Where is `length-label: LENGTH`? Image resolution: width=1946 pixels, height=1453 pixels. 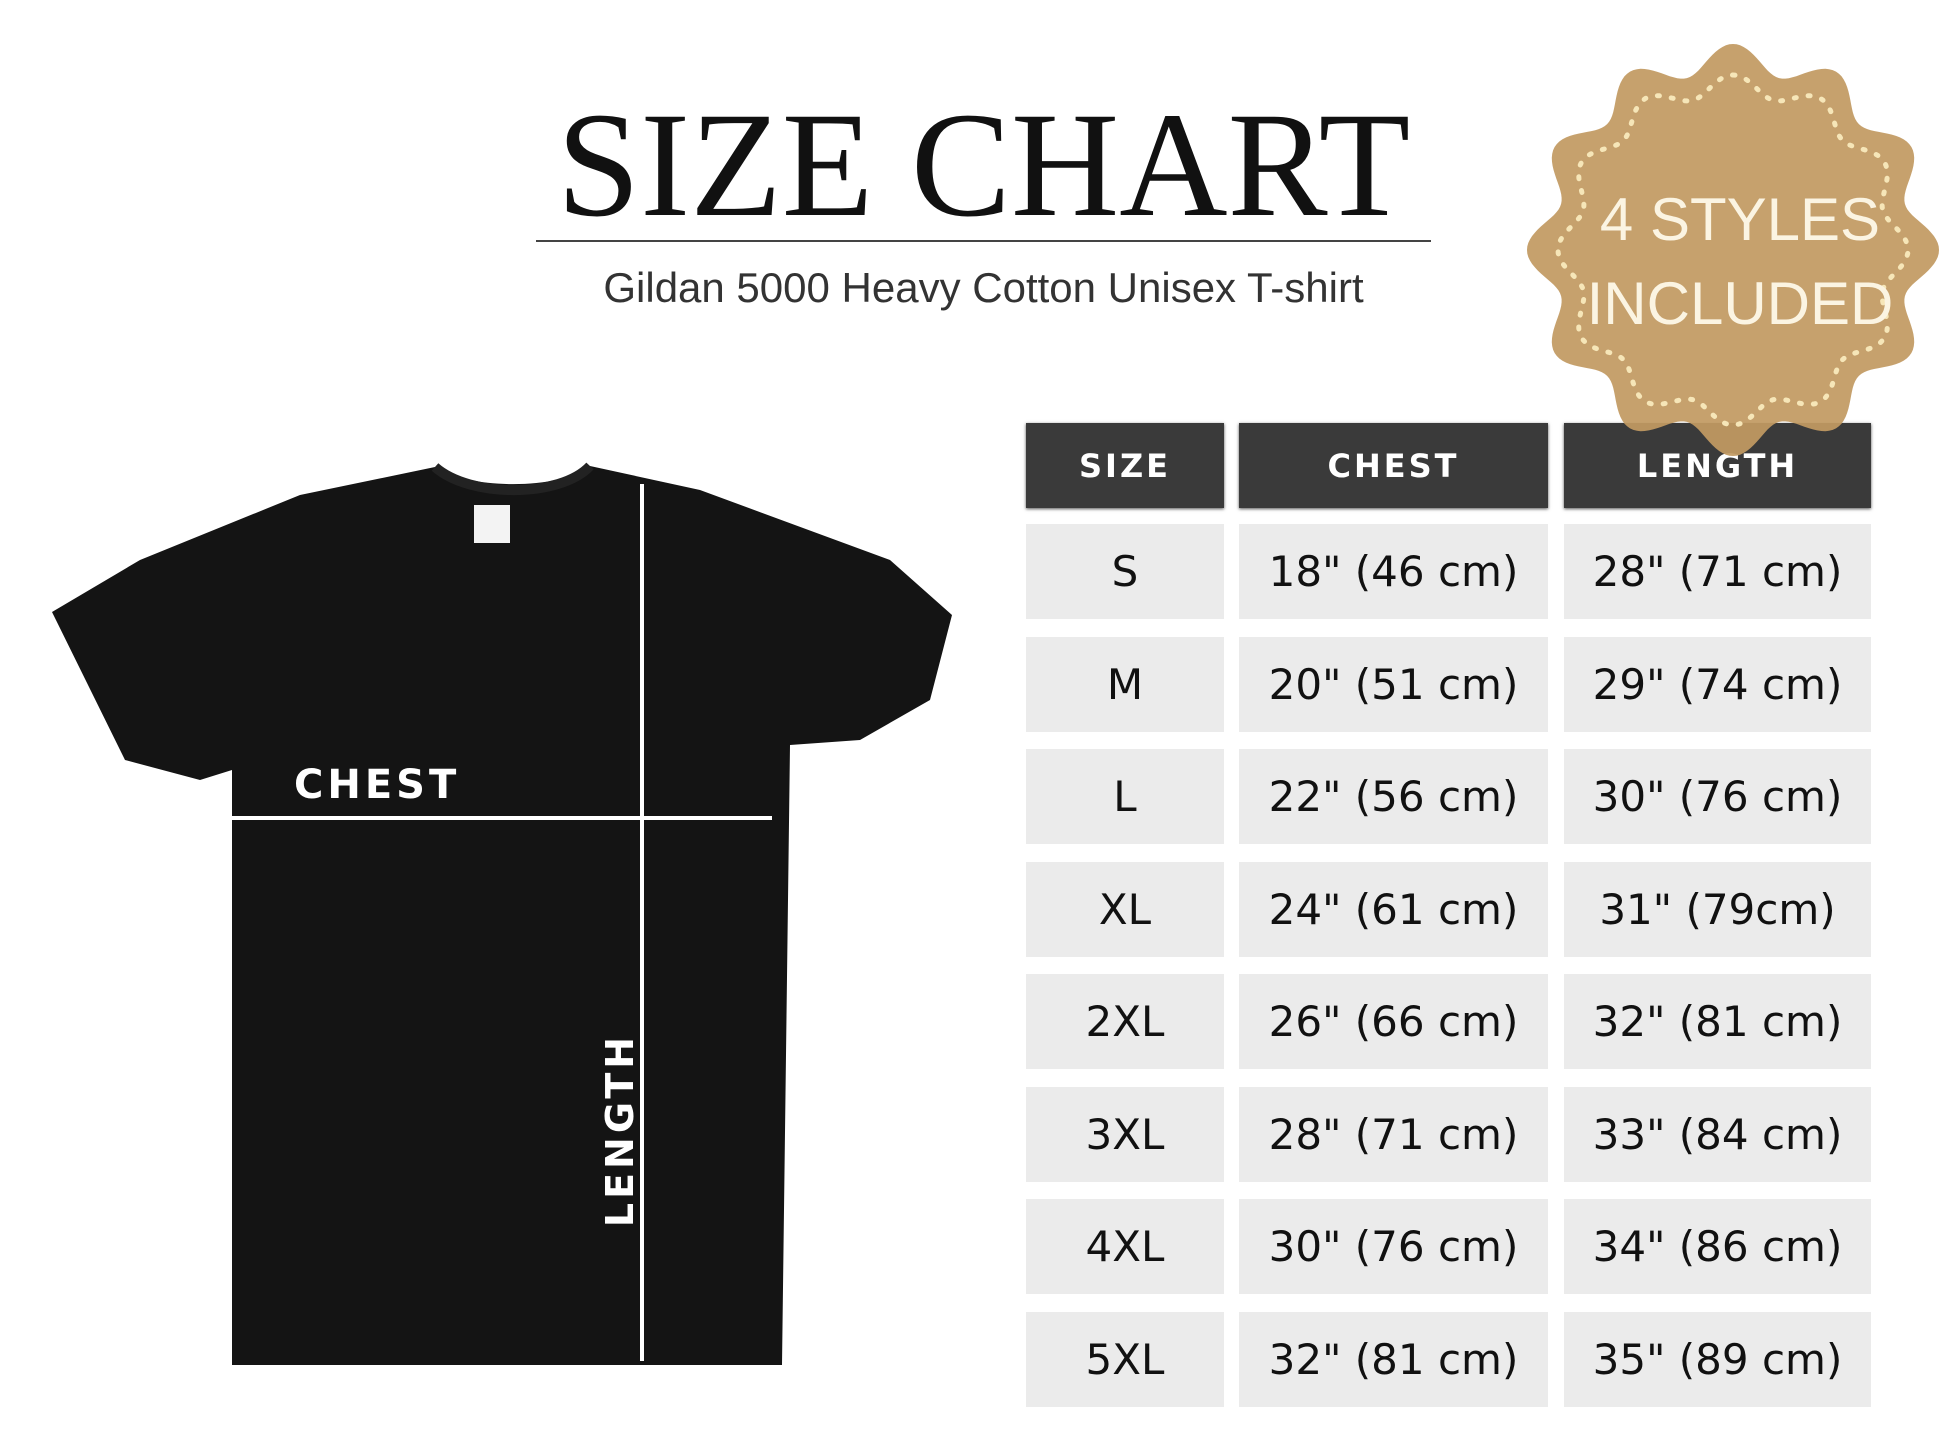
length-label: LENGTH is located at coordinates (620, 1130).